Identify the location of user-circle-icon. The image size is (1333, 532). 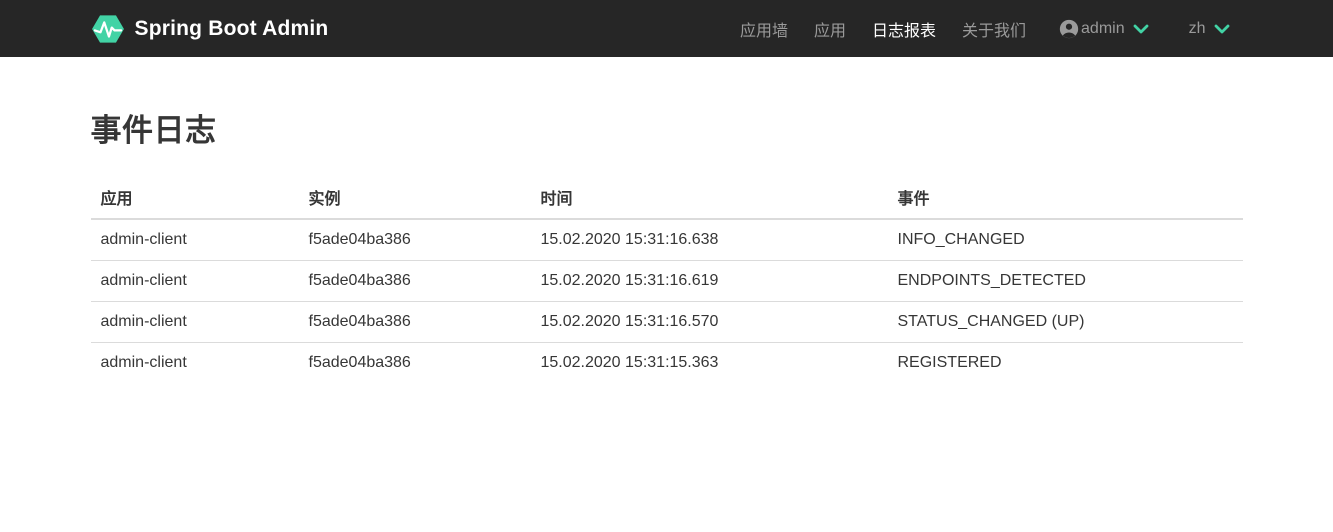
(1069, 28).